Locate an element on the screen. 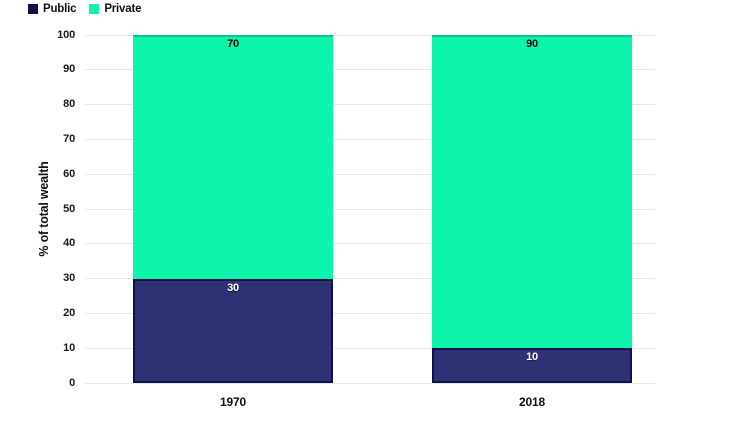  y-tick-label: 20 is located at coordinates (69, 312).